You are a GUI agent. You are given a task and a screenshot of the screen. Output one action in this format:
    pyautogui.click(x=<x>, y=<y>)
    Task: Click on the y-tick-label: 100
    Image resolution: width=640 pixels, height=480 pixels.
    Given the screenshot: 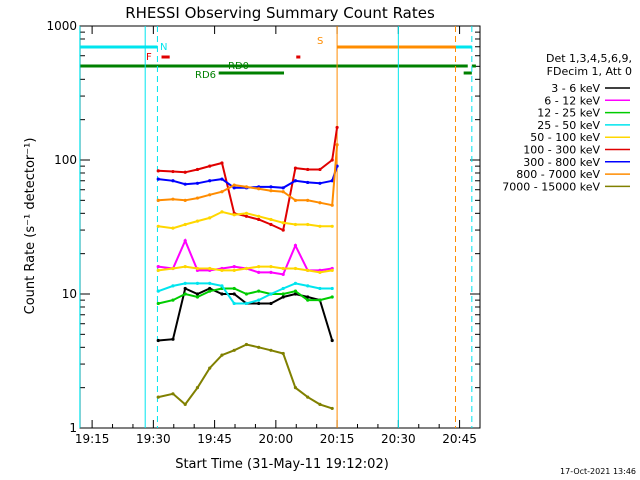 What is the action you would take?
    pyautogui.click(x=65, y=160)
    